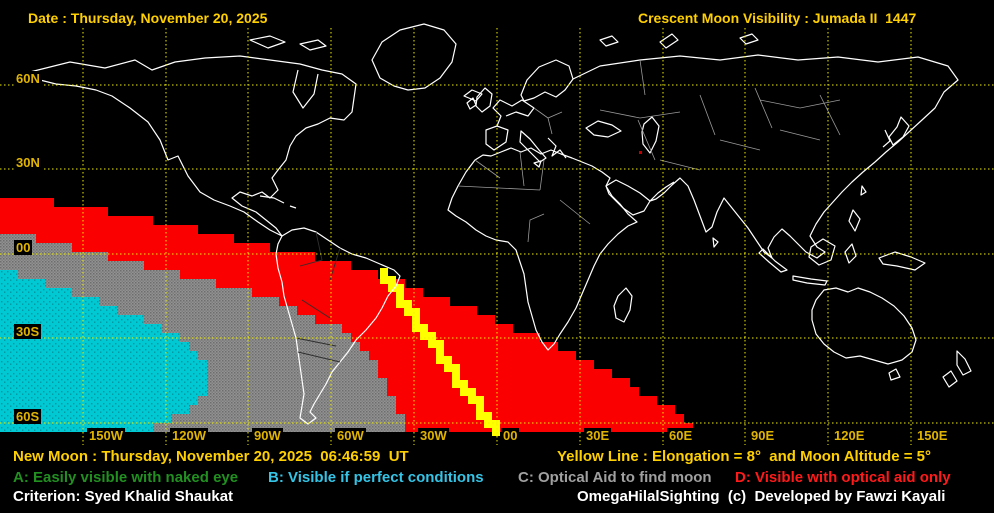 This screenshot has width=994, height=513. Describe the element at coordinates (510, 435) in the screenshot. I see `lon-label-00: 00` at that location.